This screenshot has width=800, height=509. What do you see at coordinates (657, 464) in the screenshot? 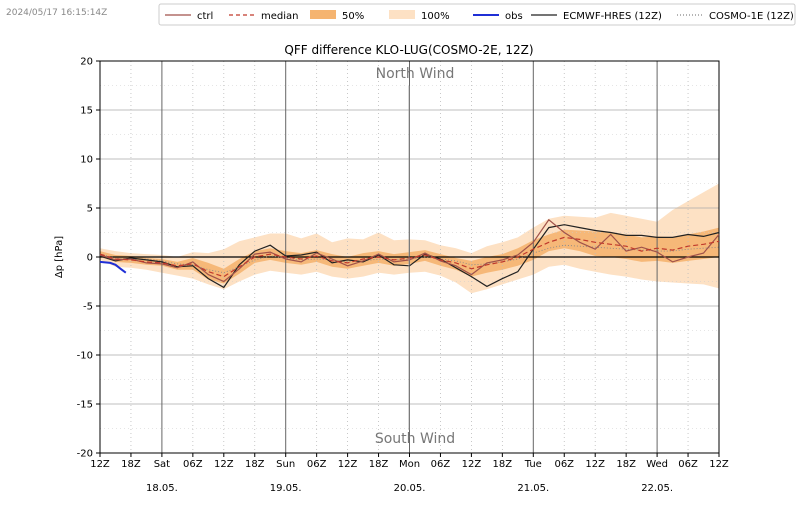
I see `x-tick-label: Wed` at bounding box center [657, 464].